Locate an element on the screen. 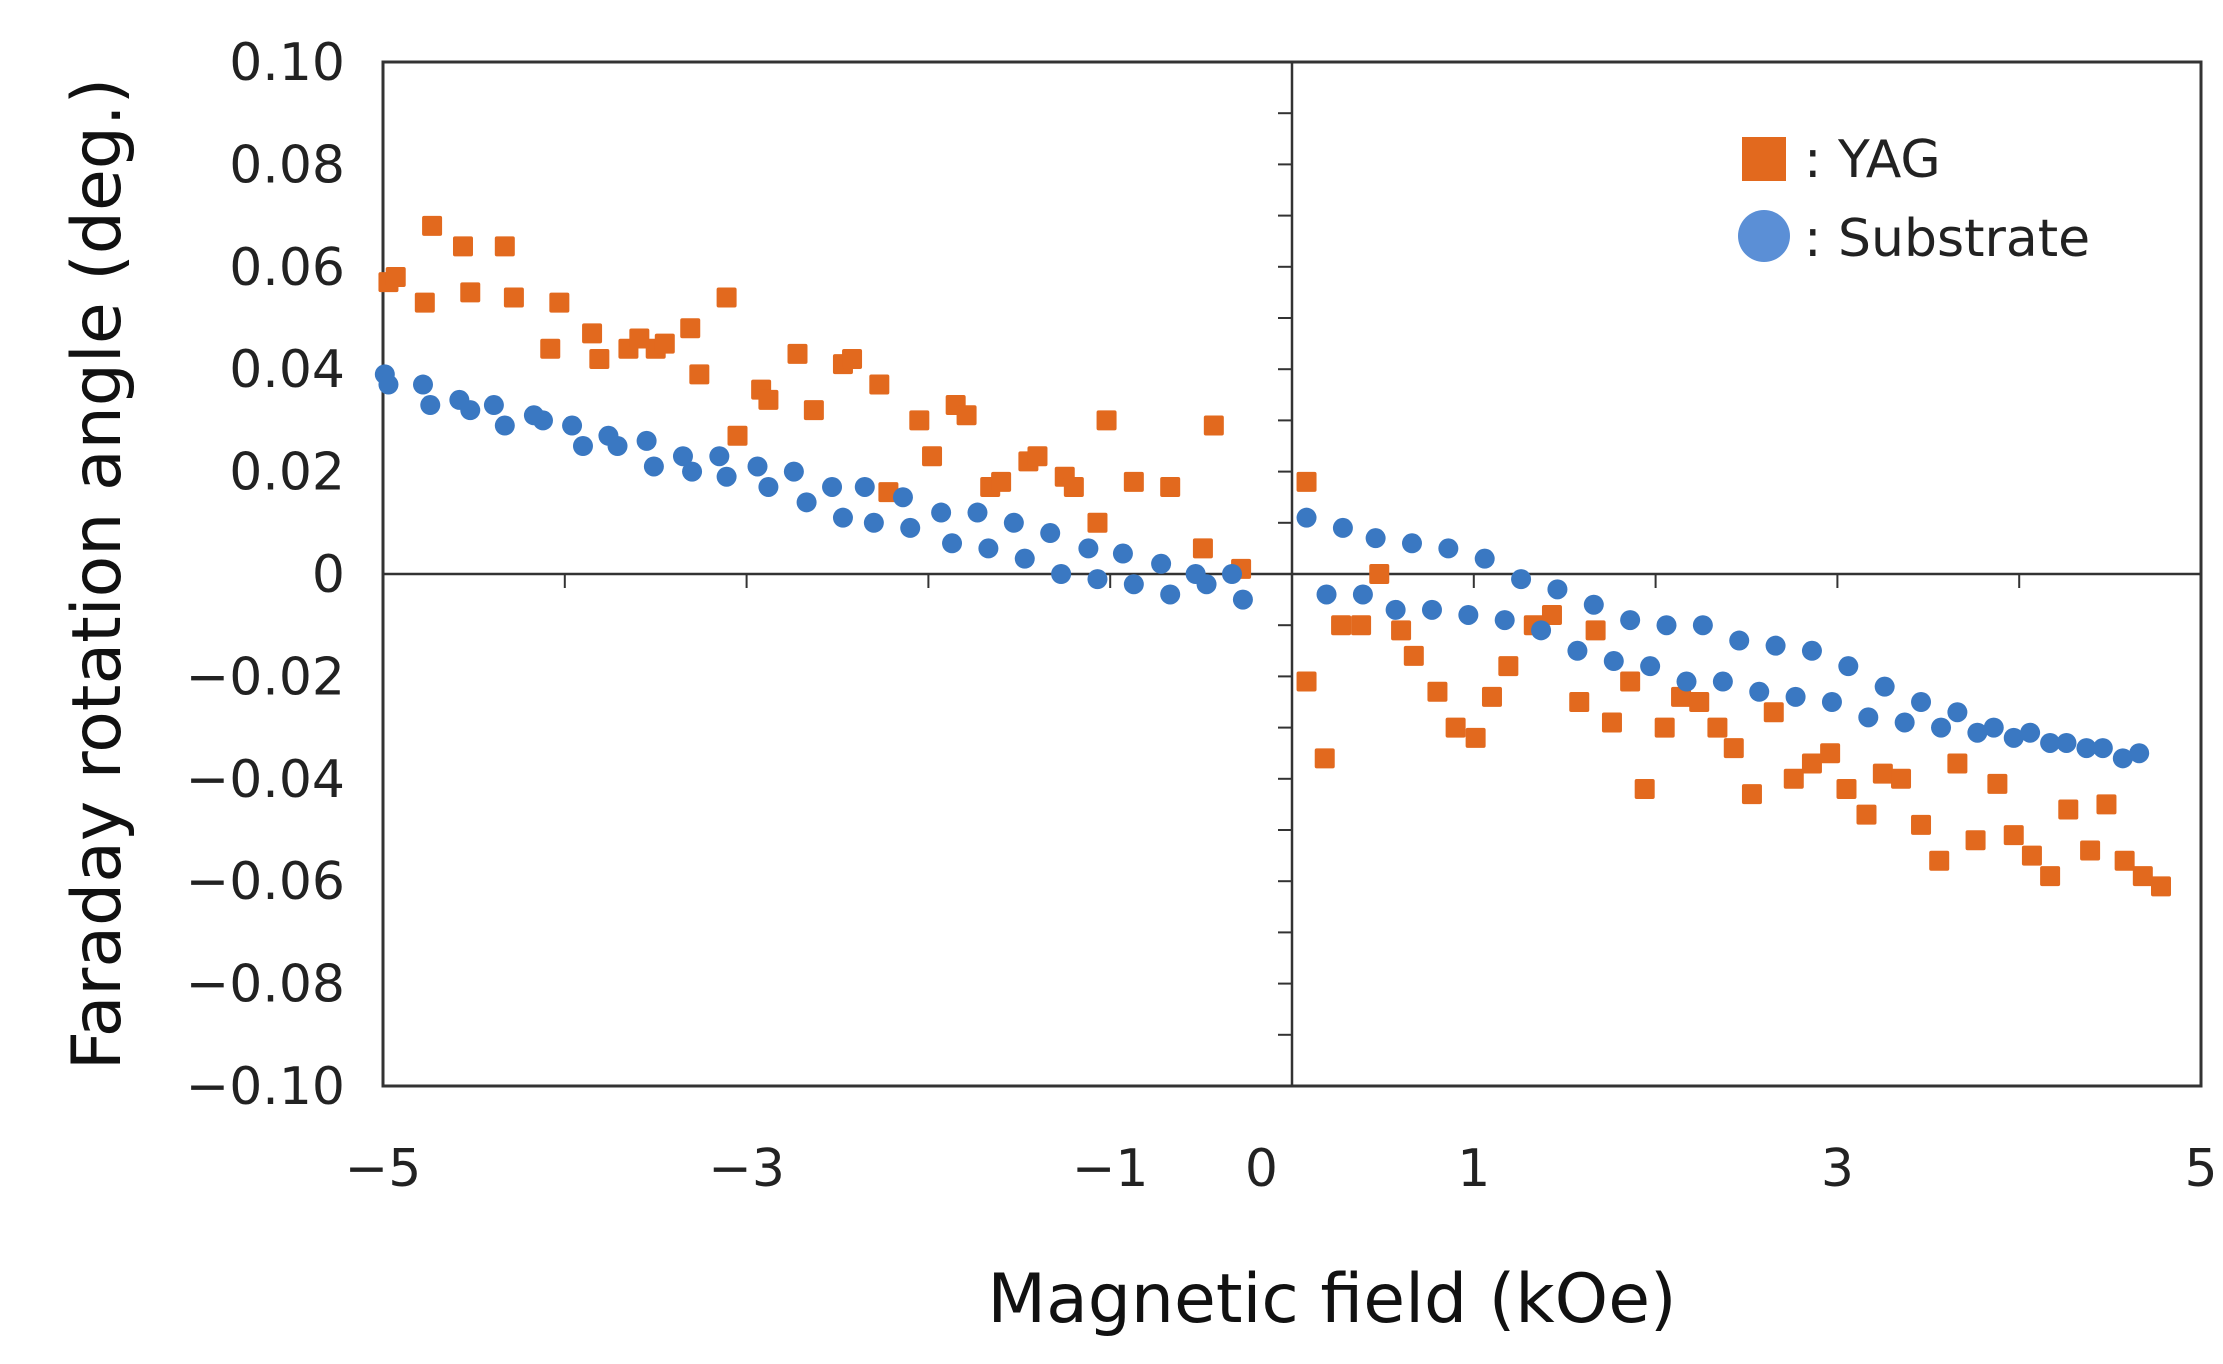  y-tick-label: −0.02 is located at coordinates (265, 677).